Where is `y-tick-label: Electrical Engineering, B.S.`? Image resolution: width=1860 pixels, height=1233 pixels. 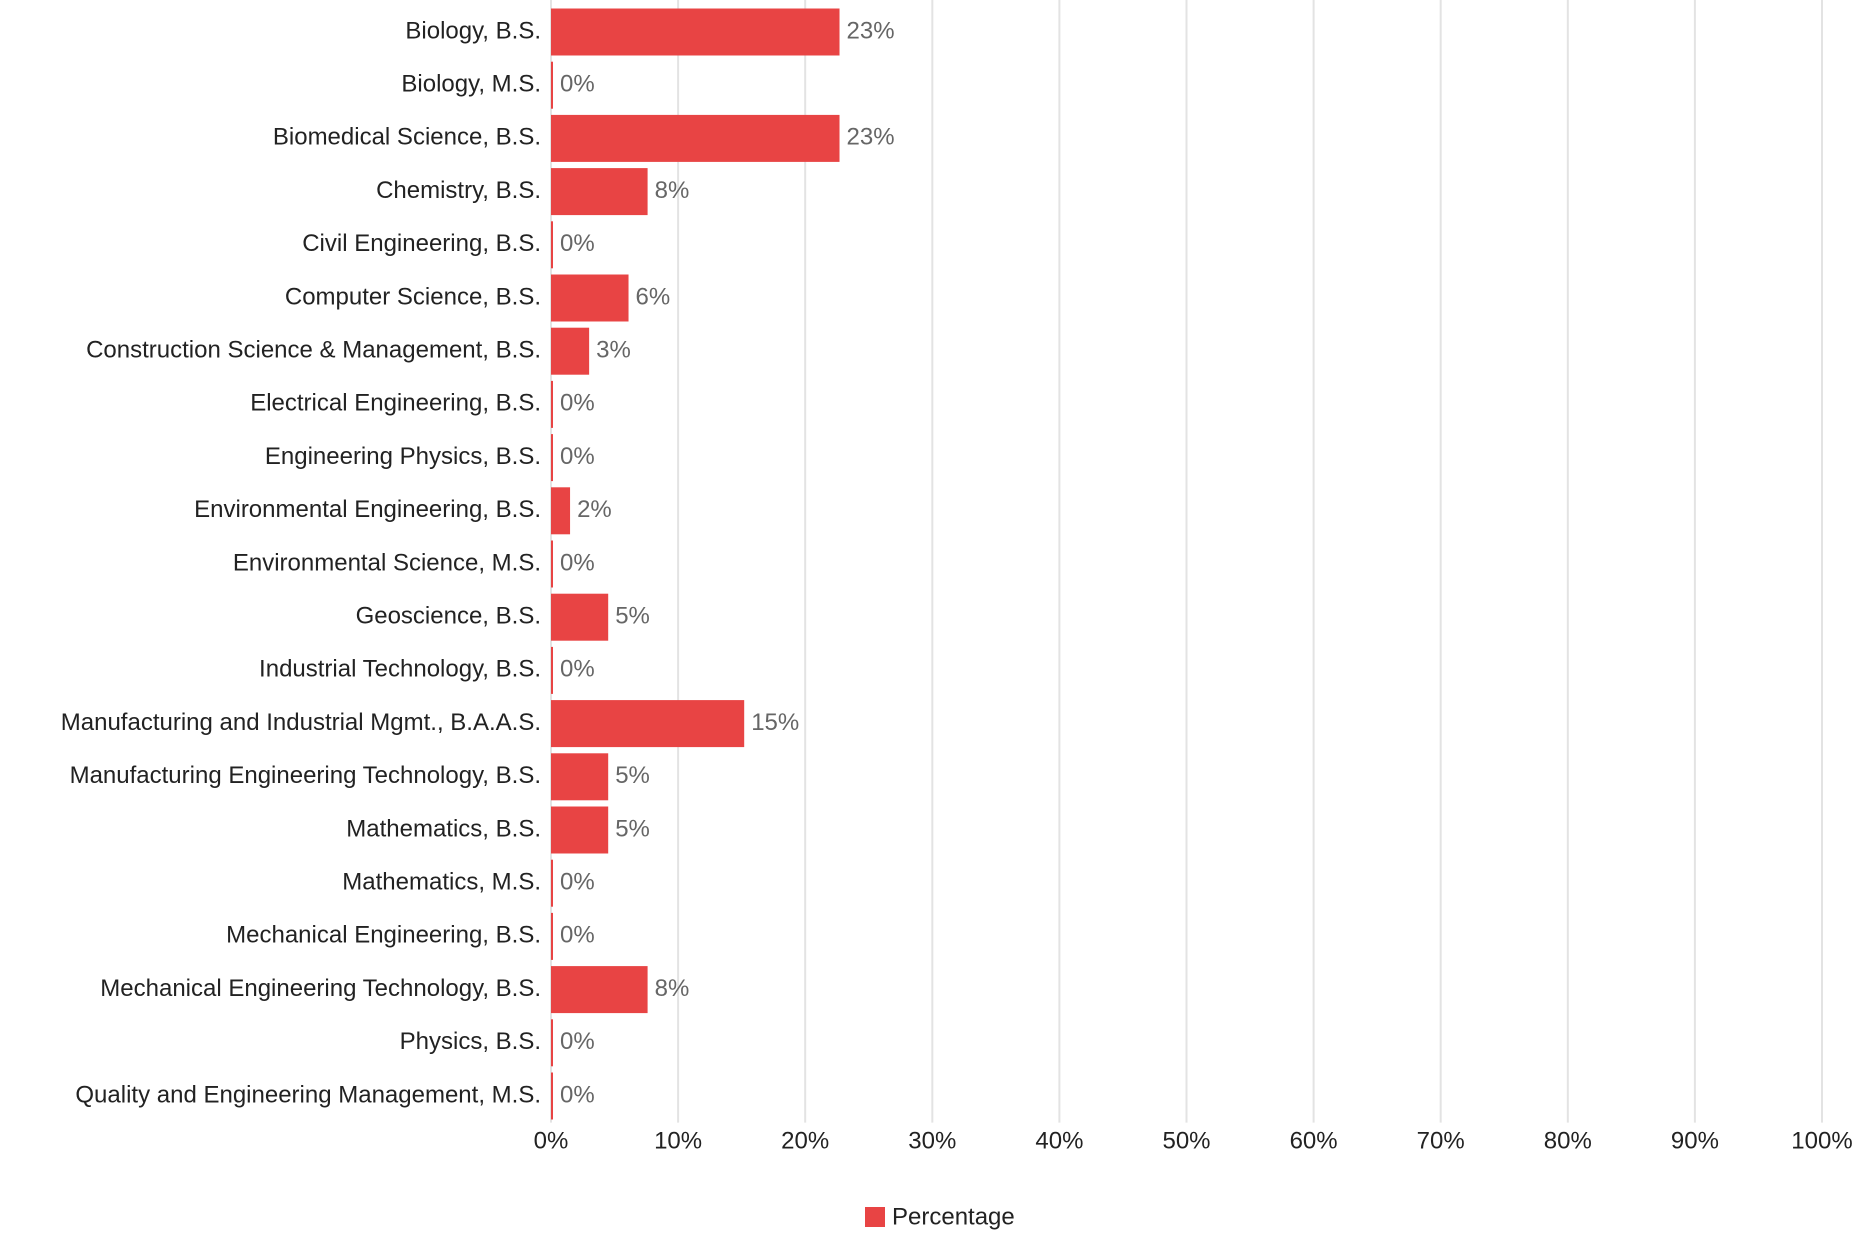 y-tick-label: Electrical Engineering, B.S. is located at coordinates (395, 403).